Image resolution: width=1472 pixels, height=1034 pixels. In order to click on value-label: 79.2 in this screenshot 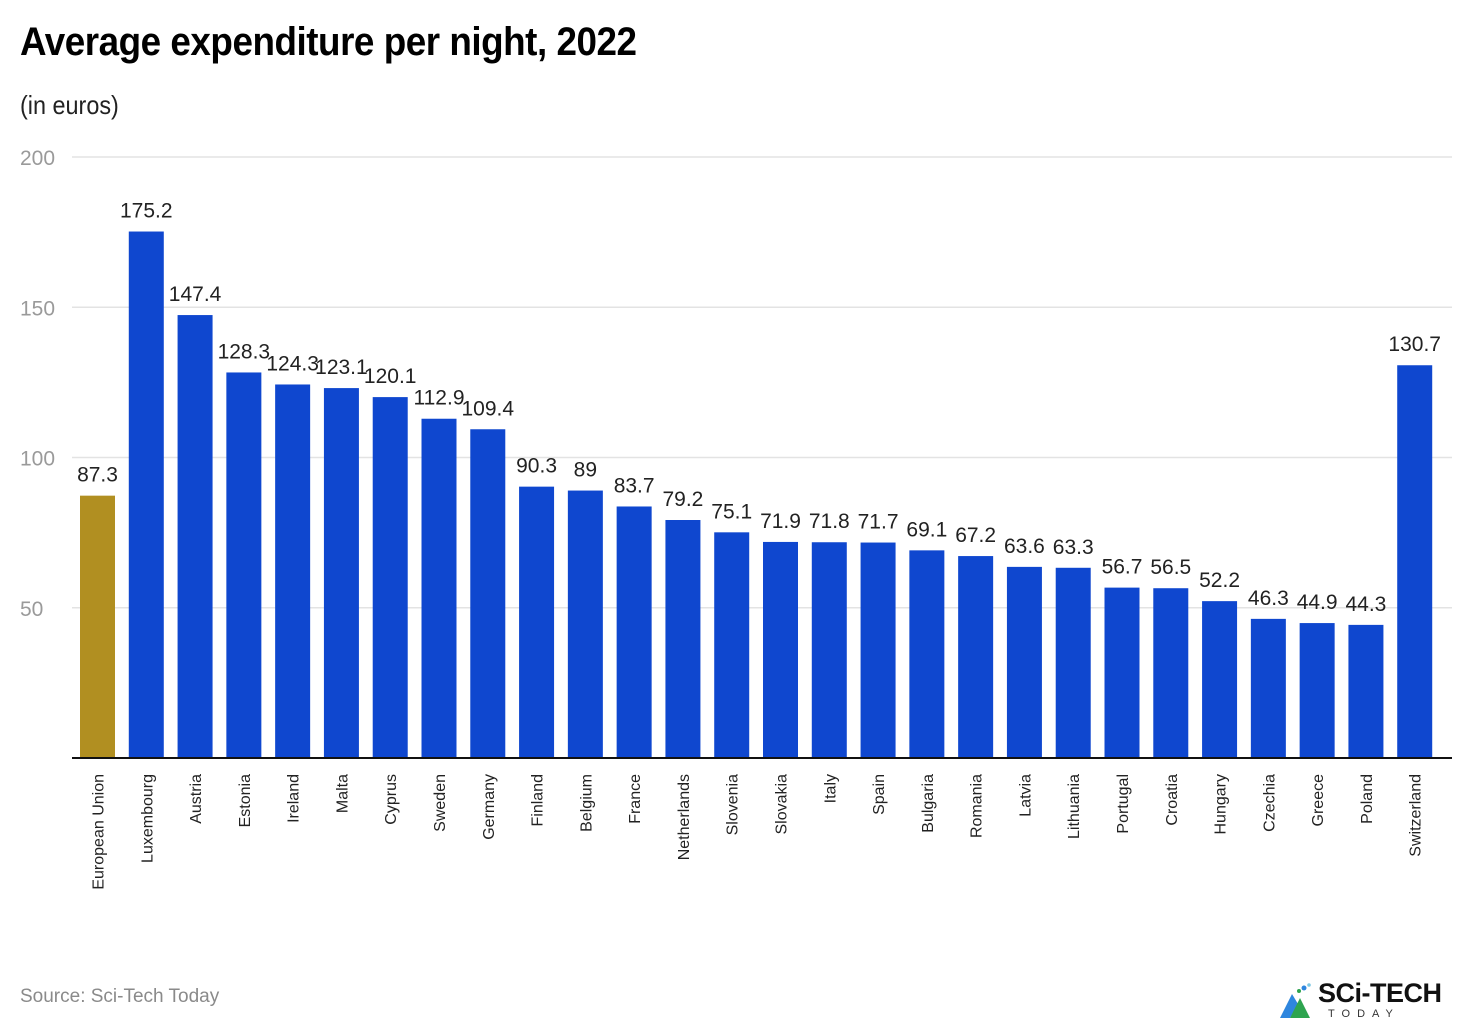, I will do `click(682, 499)`.